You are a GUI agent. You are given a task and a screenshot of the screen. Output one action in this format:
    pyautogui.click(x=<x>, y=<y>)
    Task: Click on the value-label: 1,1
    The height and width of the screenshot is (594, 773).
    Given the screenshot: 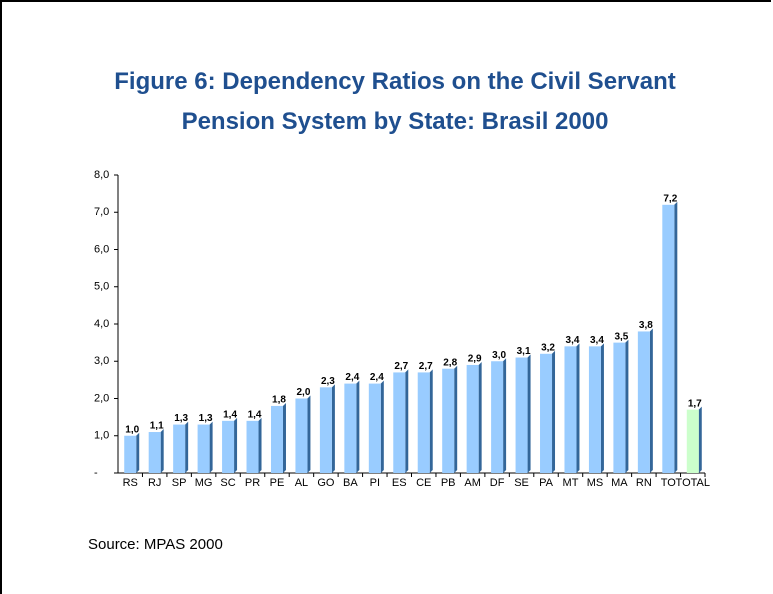 What is the action you would take?
    pyautogui.click(x=157, y=426)
    